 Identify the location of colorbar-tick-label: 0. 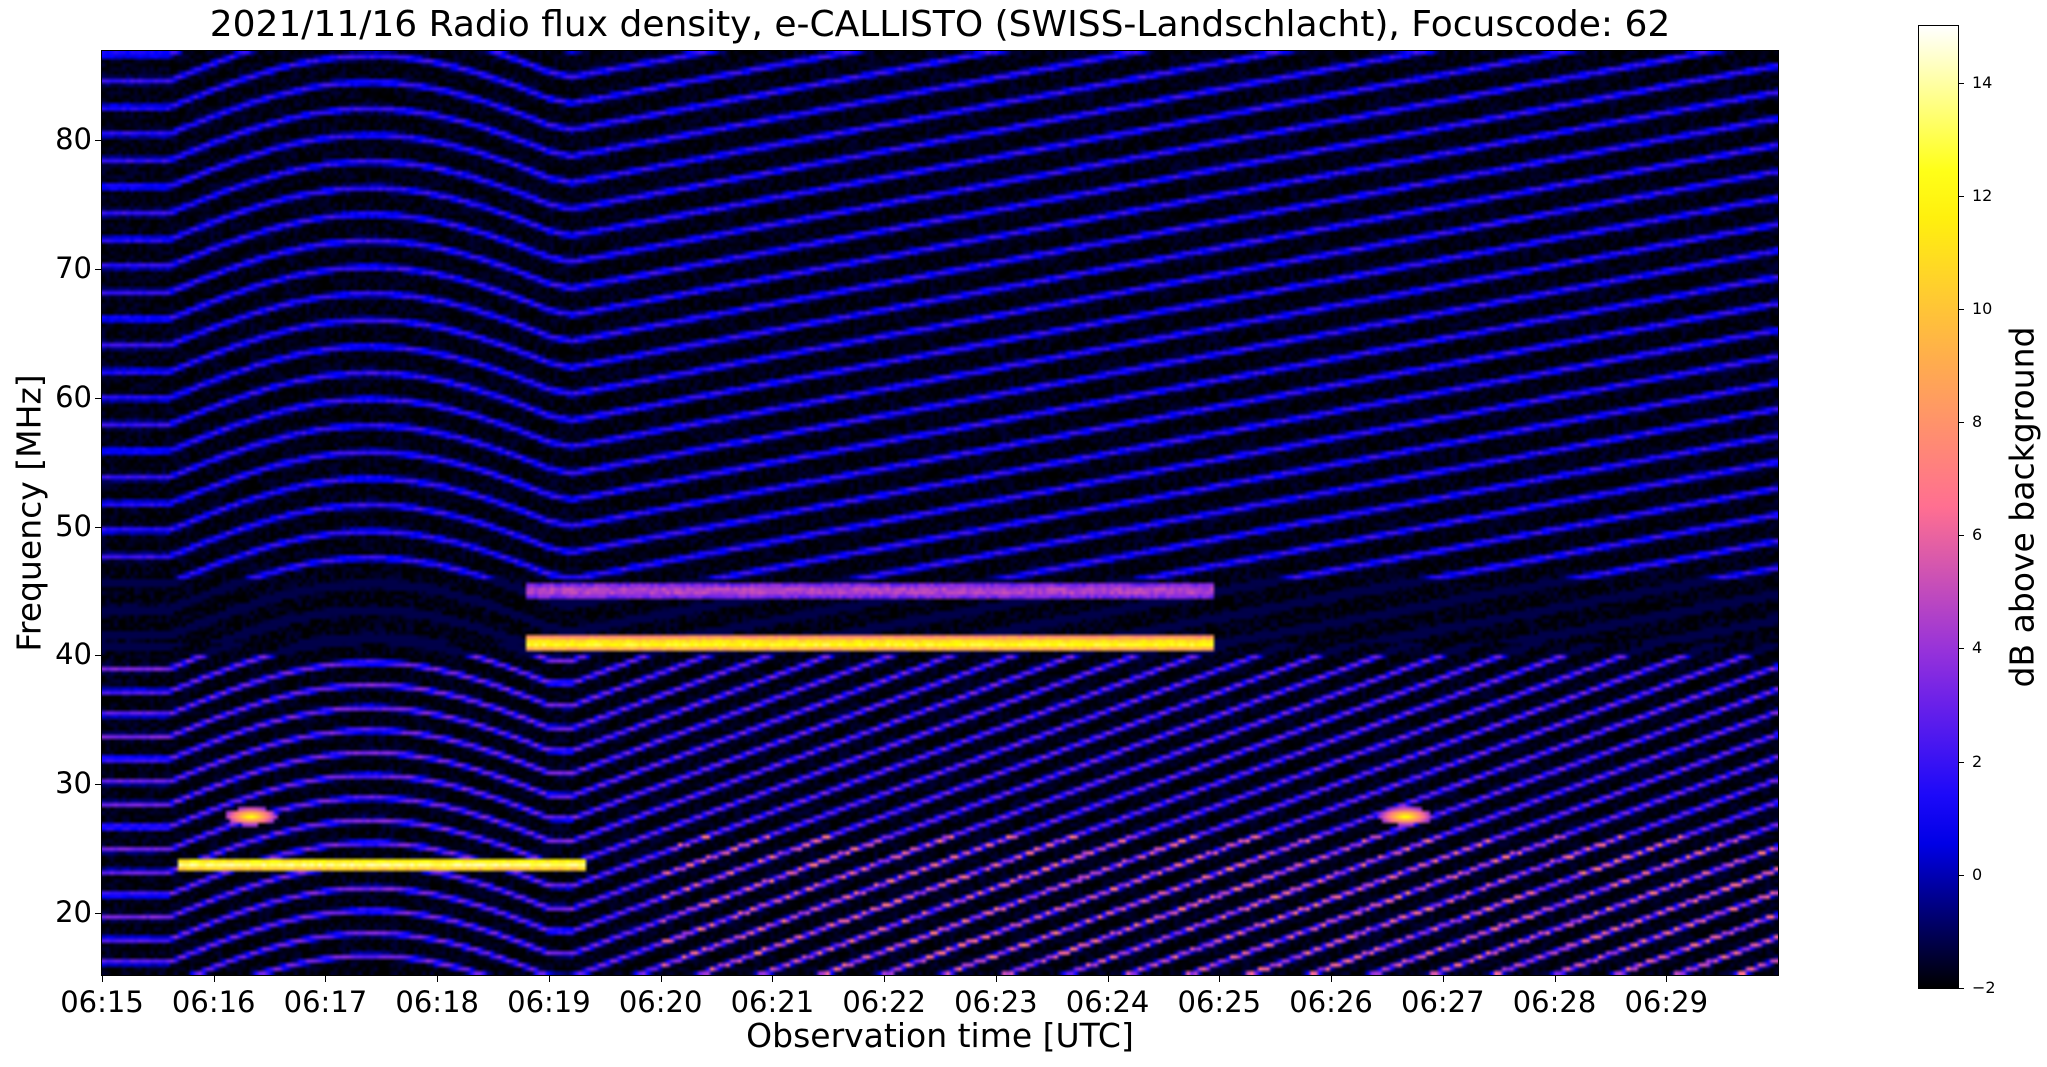
(1977, 874).